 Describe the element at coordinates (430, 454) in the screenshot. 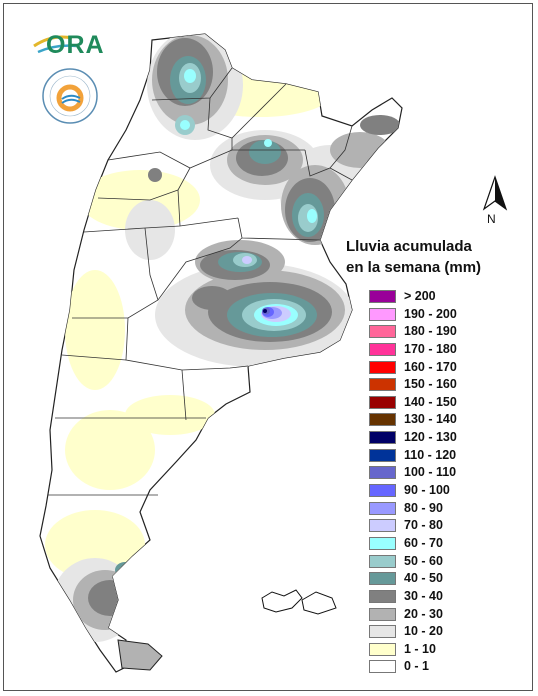

I see `legend-label: 110 - 120` at that location.